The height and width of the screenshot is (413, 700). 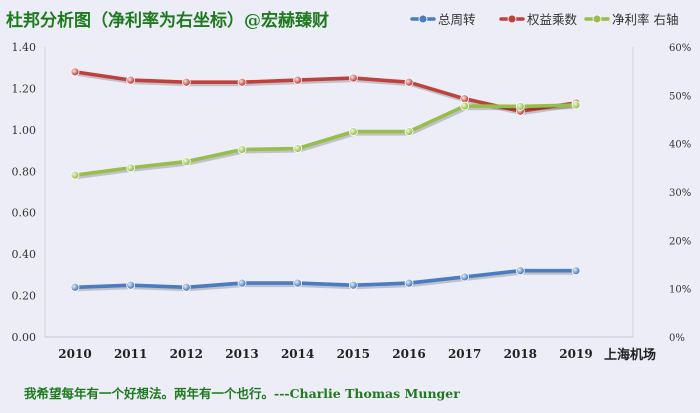 I want to click on left-axis-tick-label: 0.00, so click(x=24, y=337).